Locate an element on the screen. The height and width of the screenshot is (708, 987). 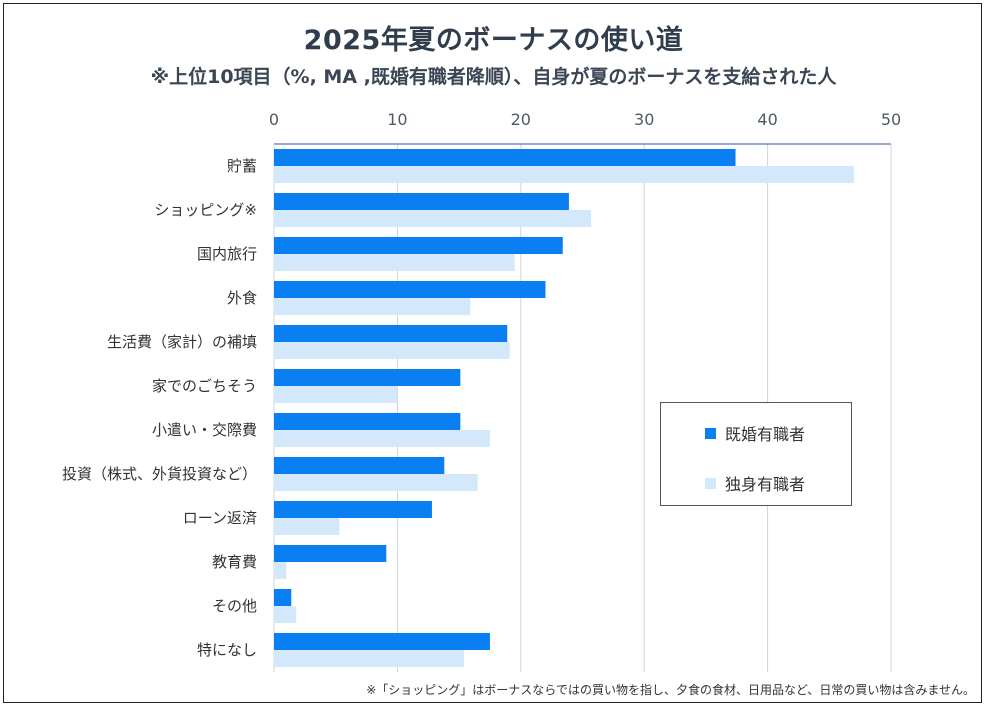
chart-title: 2025年夏のボーナスの使い道 is located at coordinates (493, 40).